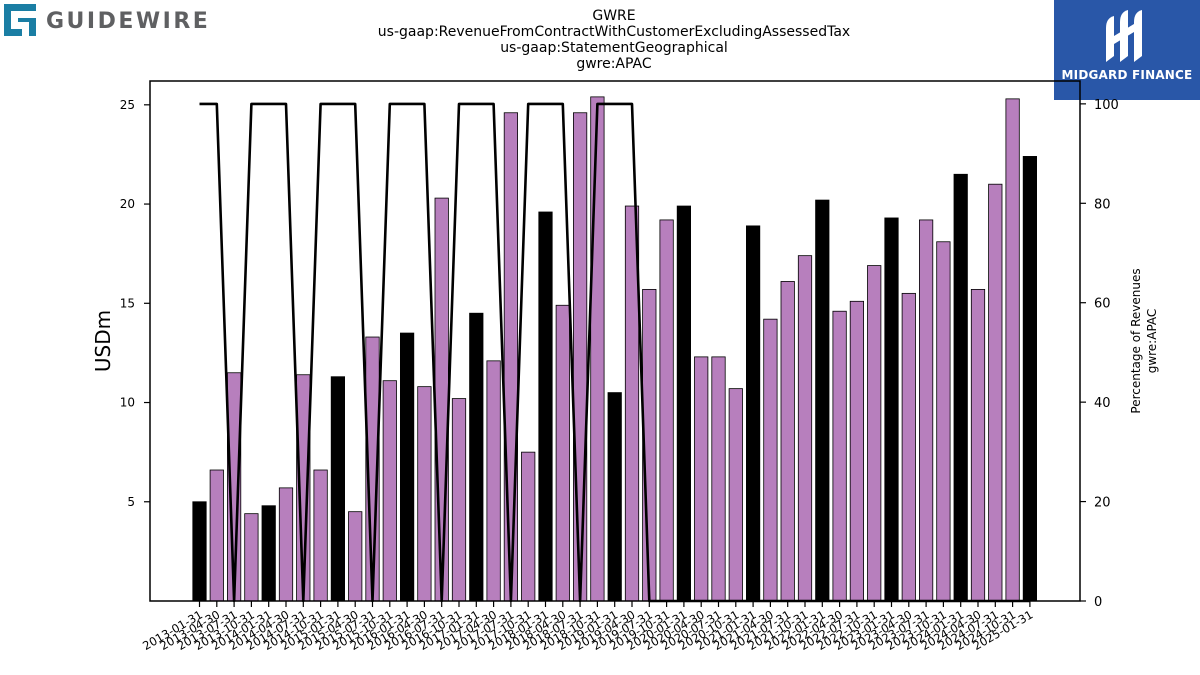  I want to click on midgard-finance-logo: MIDGARD FINANCE, so click(1127, 50).